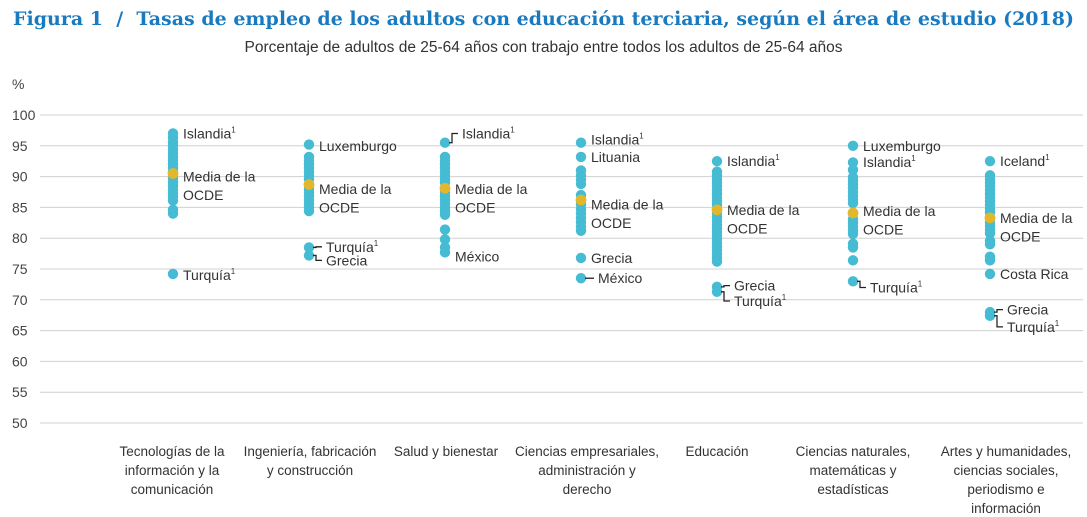 The height and width of the screenshot is (517, 1087). I want to click on y-tick-label: 100, so click(24, 115).